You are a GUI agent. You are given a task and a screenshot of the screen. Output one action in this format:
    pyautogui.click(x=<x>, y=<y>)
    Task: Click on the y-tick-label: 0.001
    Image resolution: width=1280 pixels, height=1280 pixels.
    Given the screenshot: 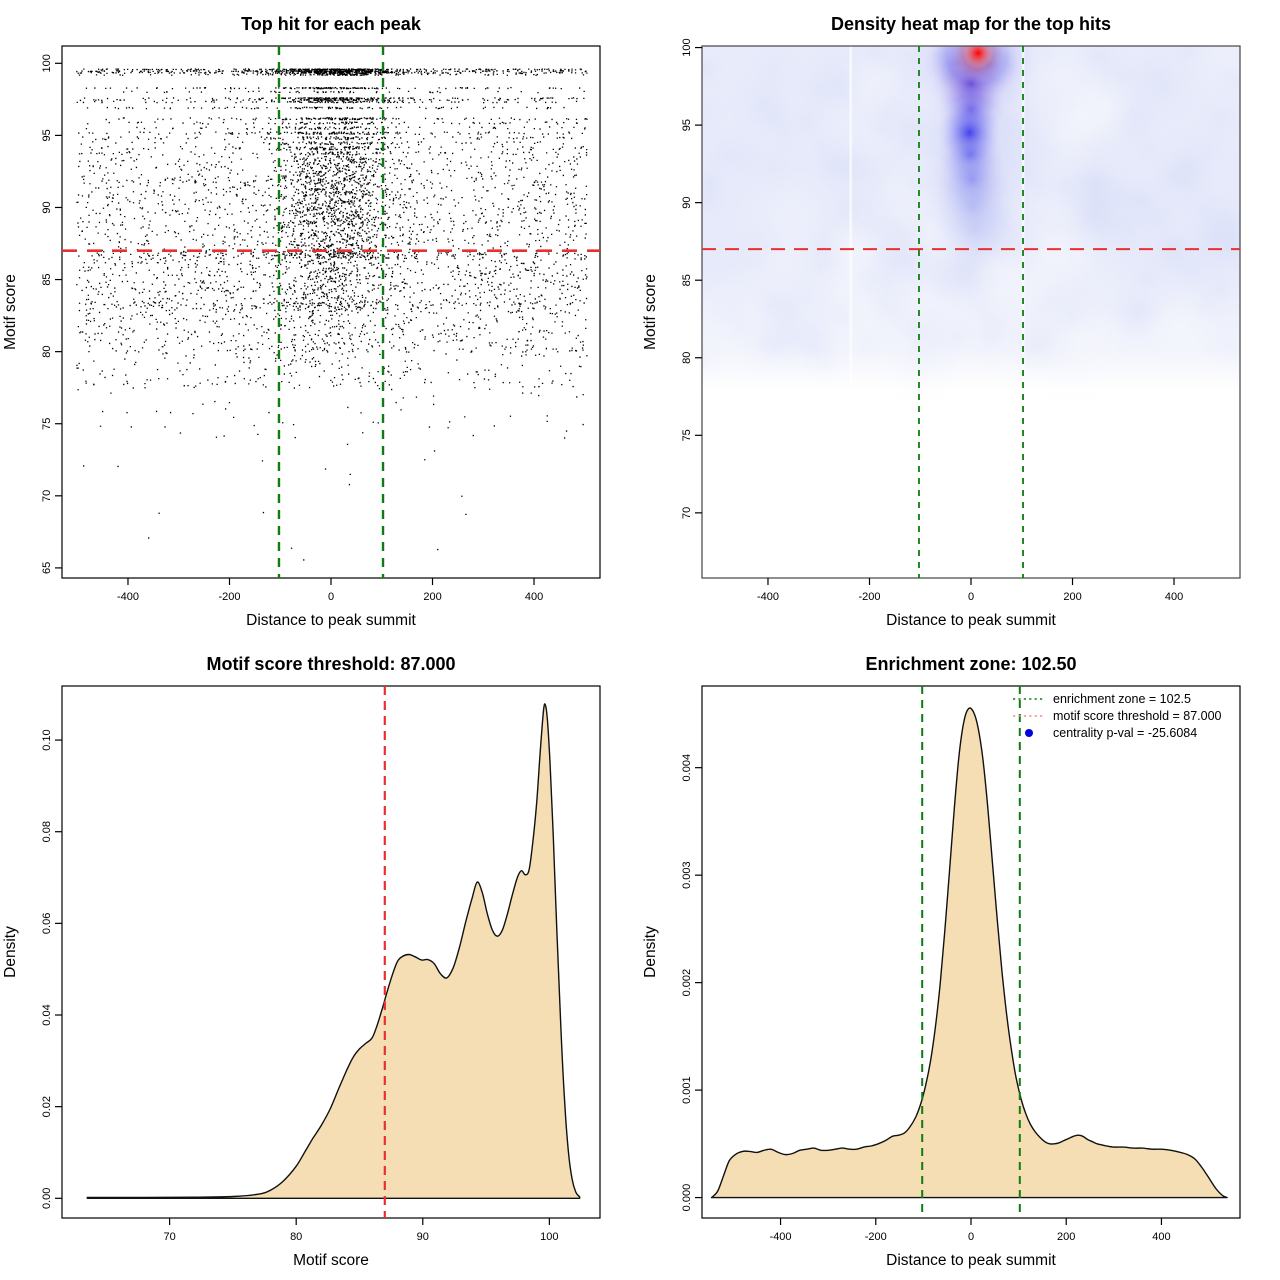 What is the action you would take?
    pyautogui.click(x=687, y=1090)
    